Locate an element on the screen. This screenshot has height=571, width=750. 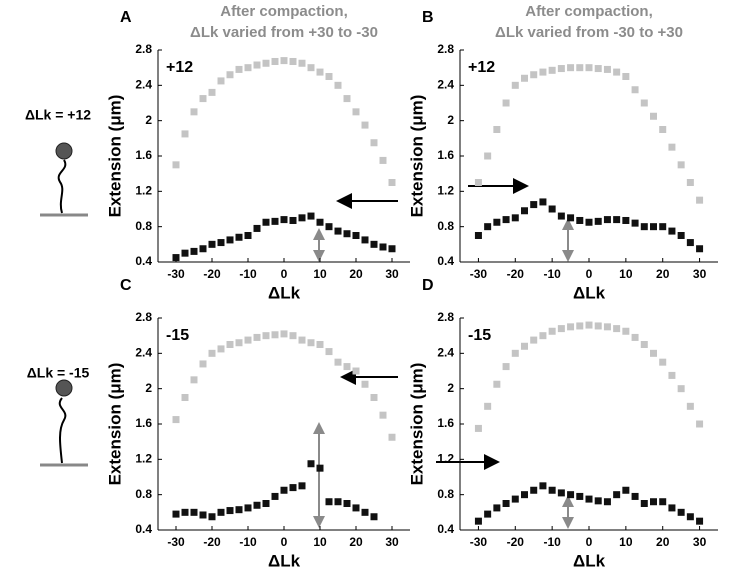
x-tick-label: 10 is located at coordinates (320, 274).